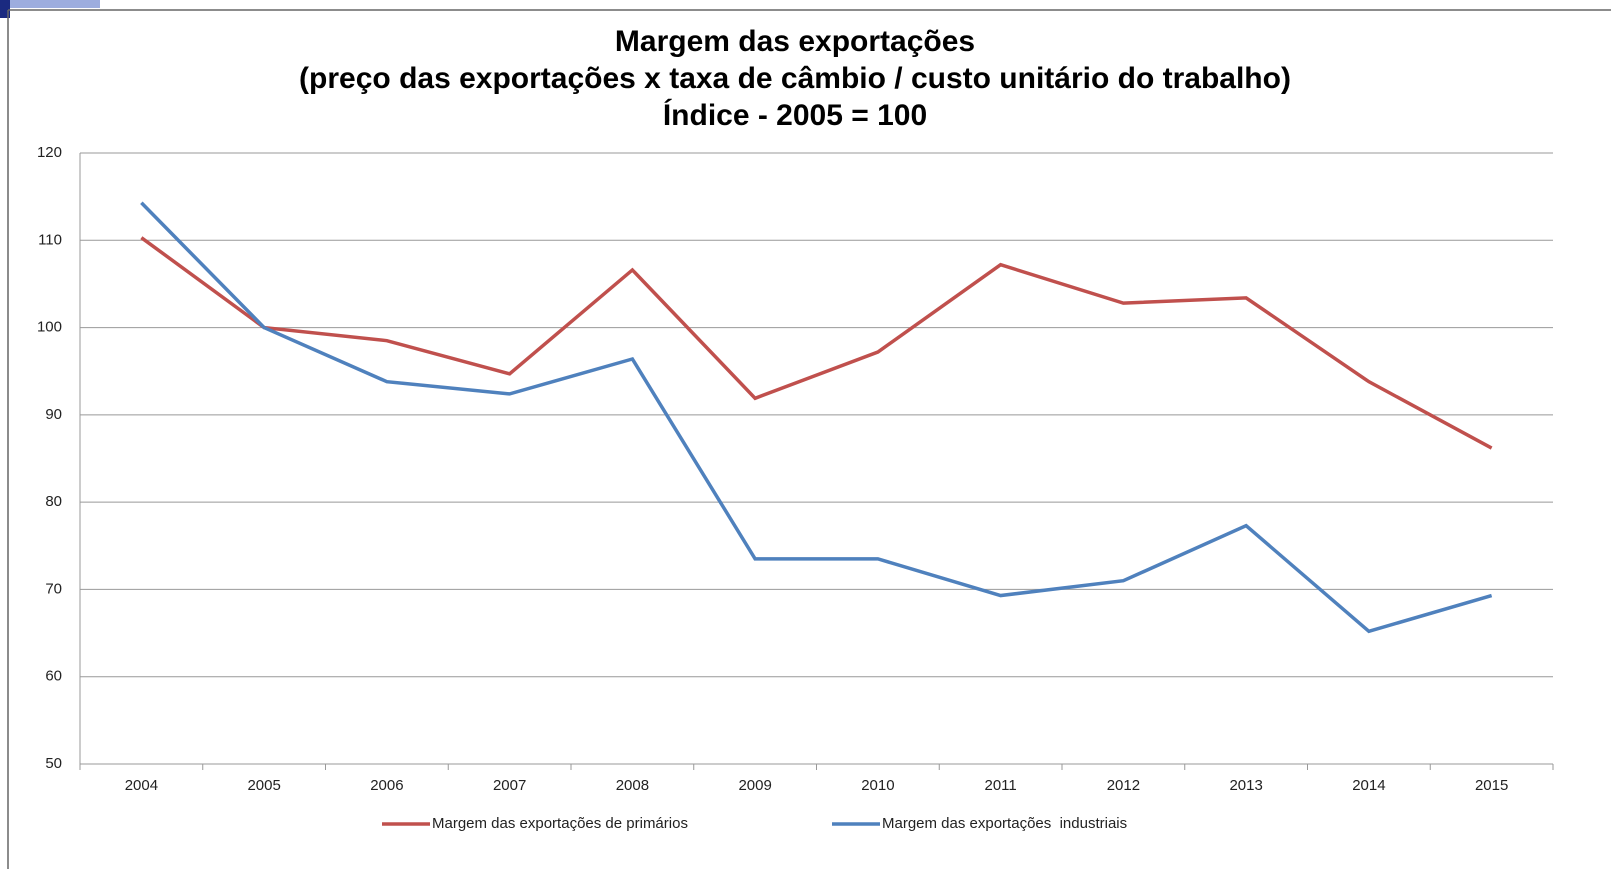  What do you see at coordinates (509, 785) in the screenshot?
I see `x-tick-label: 2007` at bounding box center [509, 785].